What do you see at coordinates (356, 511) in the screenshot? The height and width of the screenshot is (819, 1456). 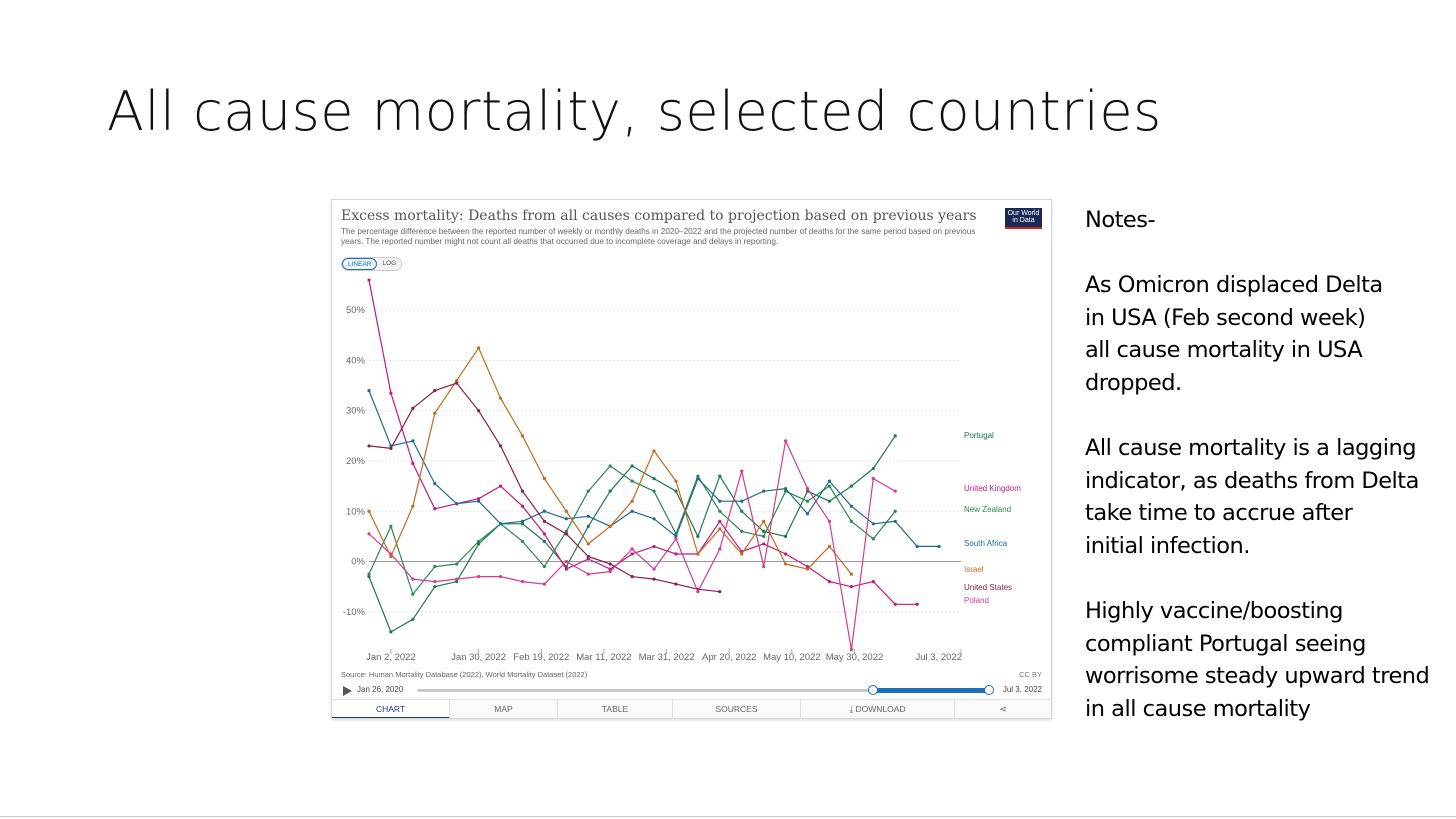 I see `y-tick-label: 10%` at bounding box center [356, 511].